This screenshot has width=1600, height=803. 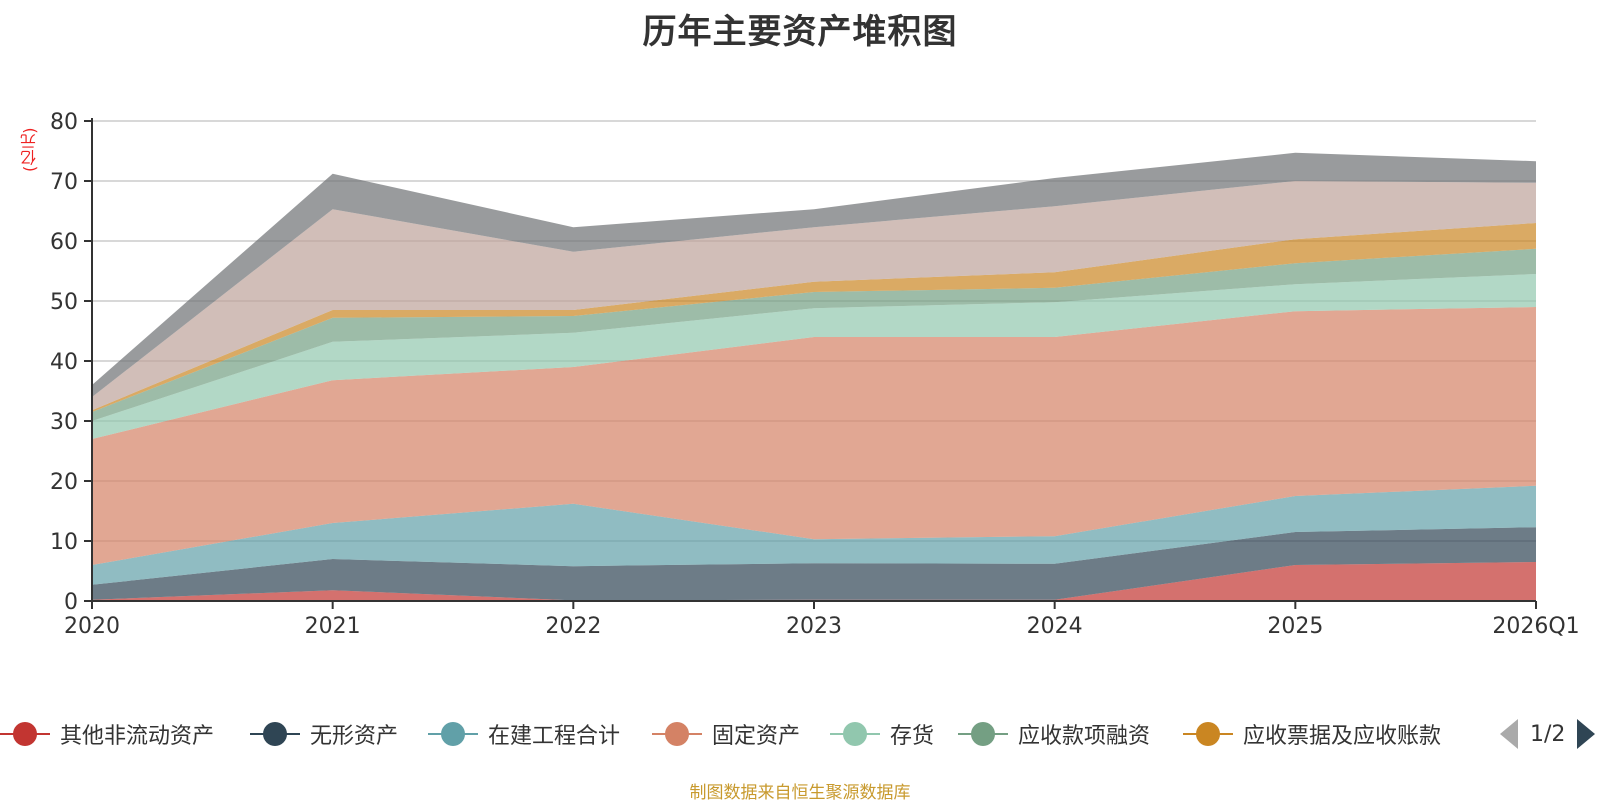 I want to click on chart-title: 历年主要资产堆积图, so click(x=800, y=32).